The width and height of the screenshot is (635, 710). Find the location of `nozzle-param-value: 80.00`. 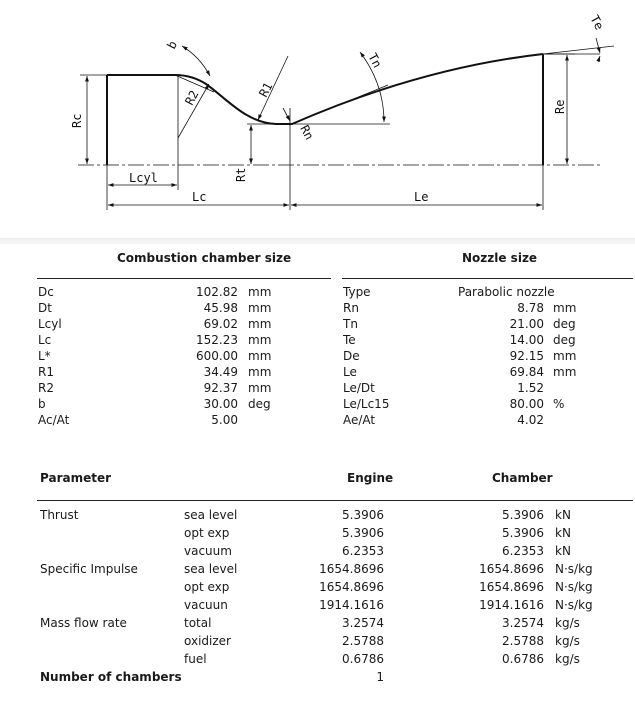

nozzle-param-value: 80.00 is located at coordinates (526, 404).